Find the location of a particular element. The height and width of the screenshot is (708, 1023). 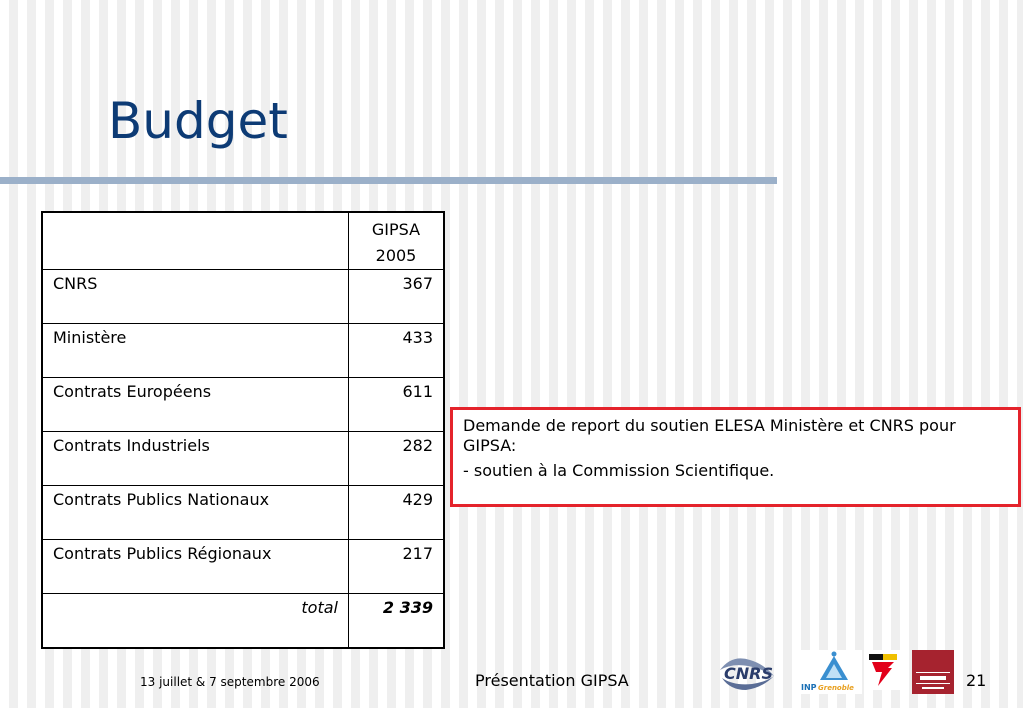

header-gipsa-2005: GIPSA 2005 is located at coordinates (396, 240).